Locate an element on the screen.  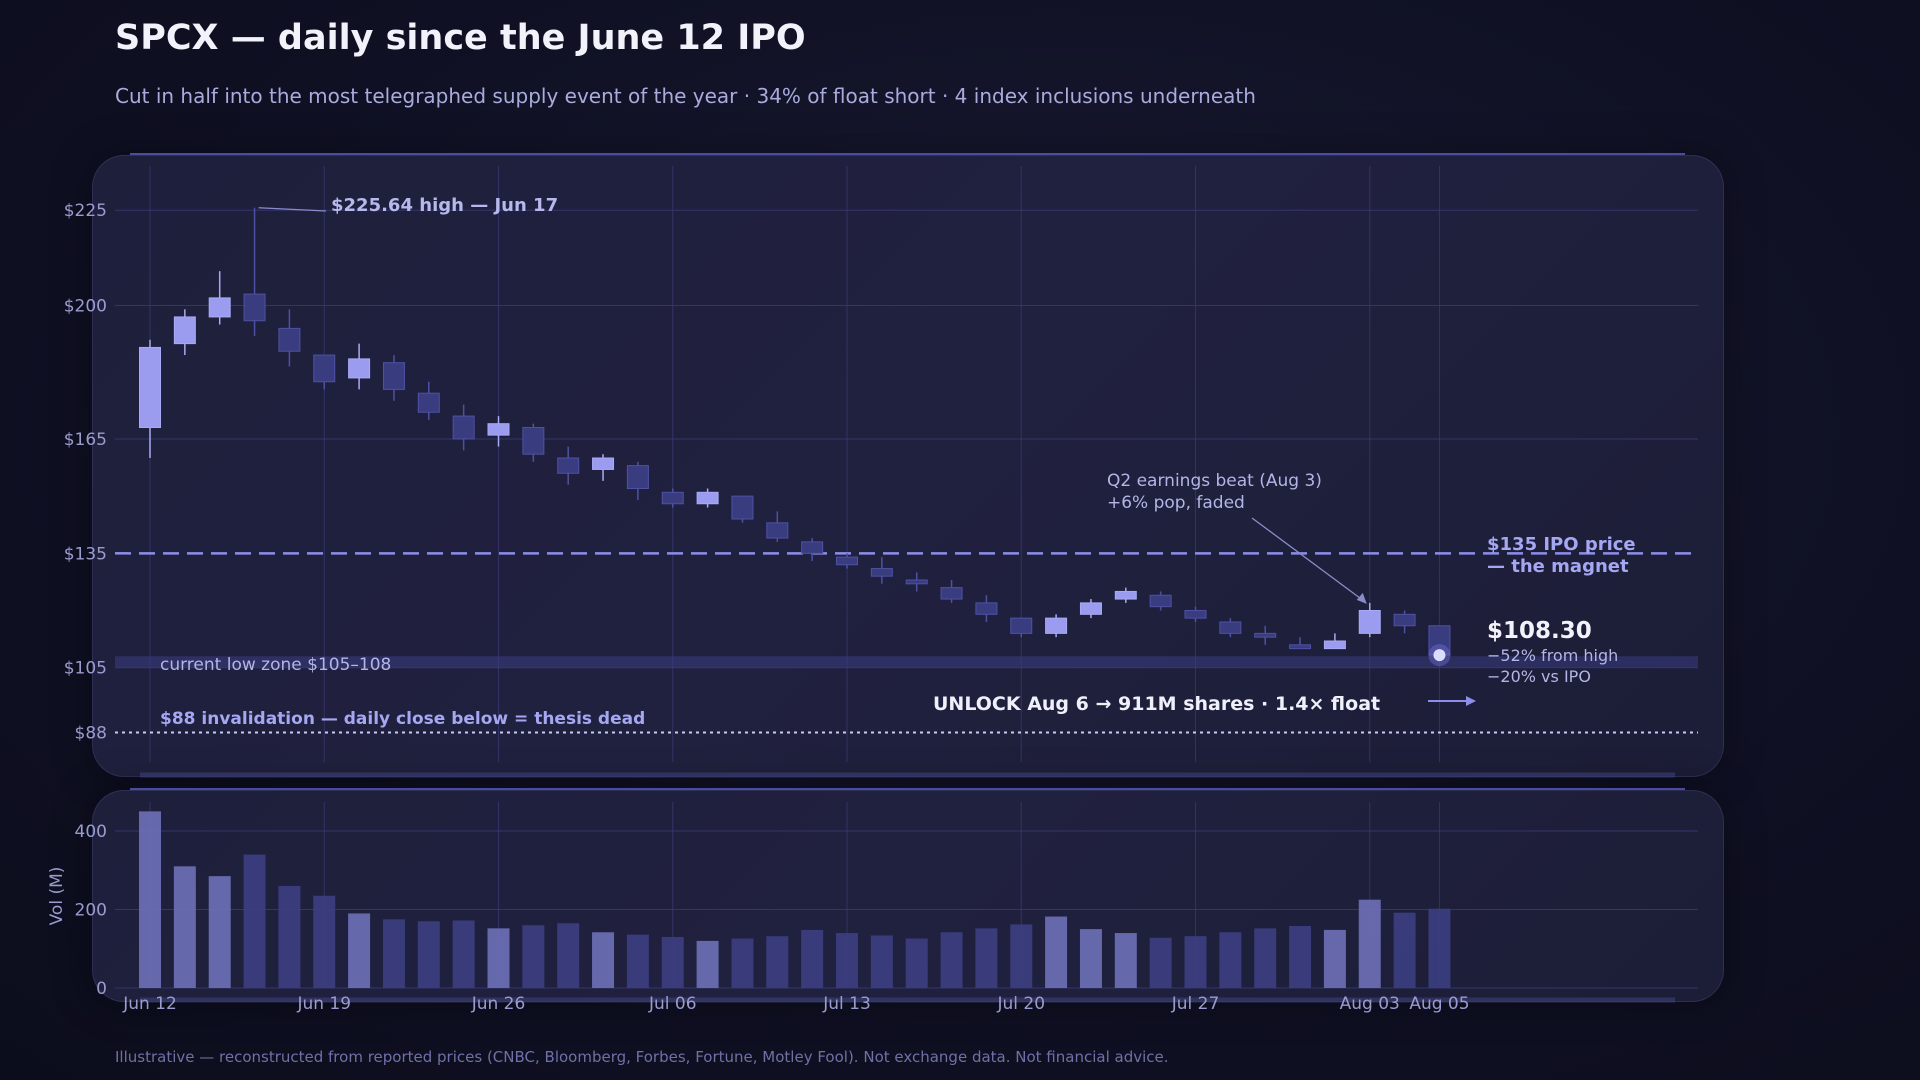
x-tick-label: Jul 06 is located at coordinates (672, 1004).